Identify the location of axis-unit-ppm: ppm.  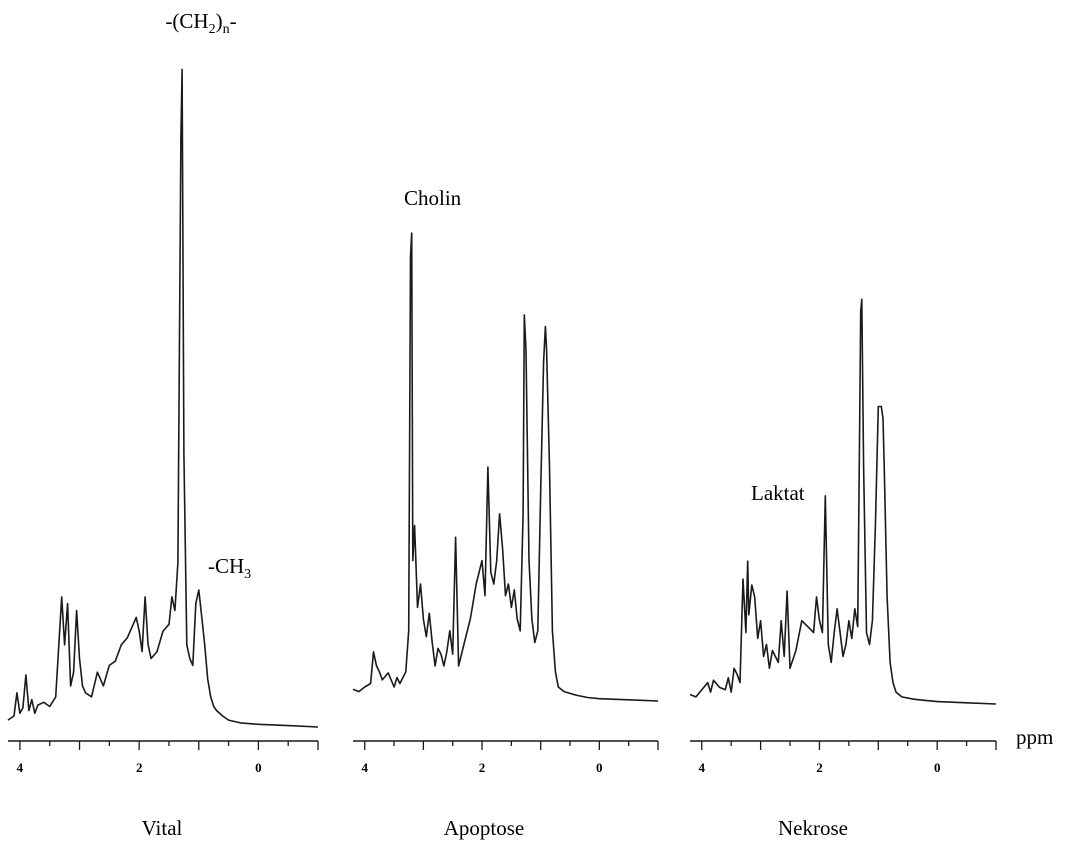
(1034, 737).